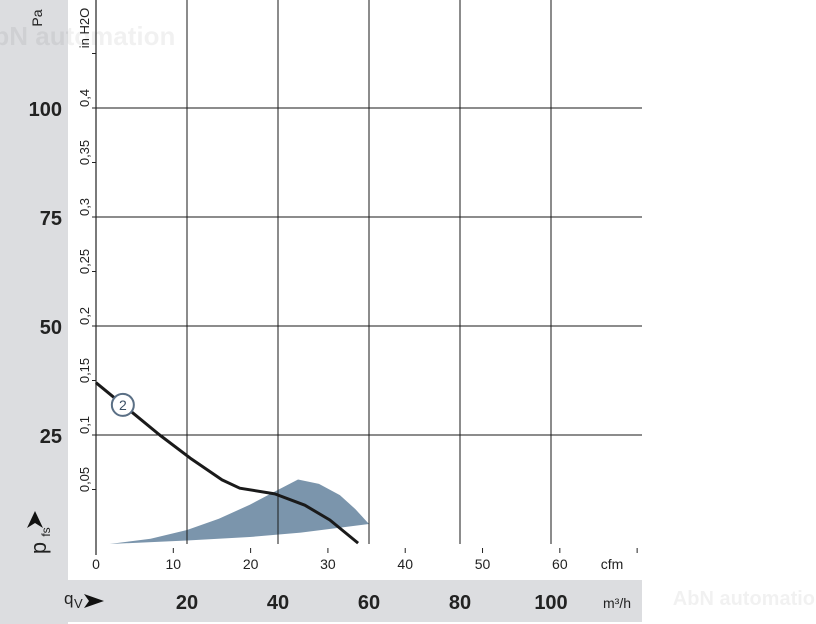  I want to click on x-tick-label-cfm: 50, so click(483, 564).